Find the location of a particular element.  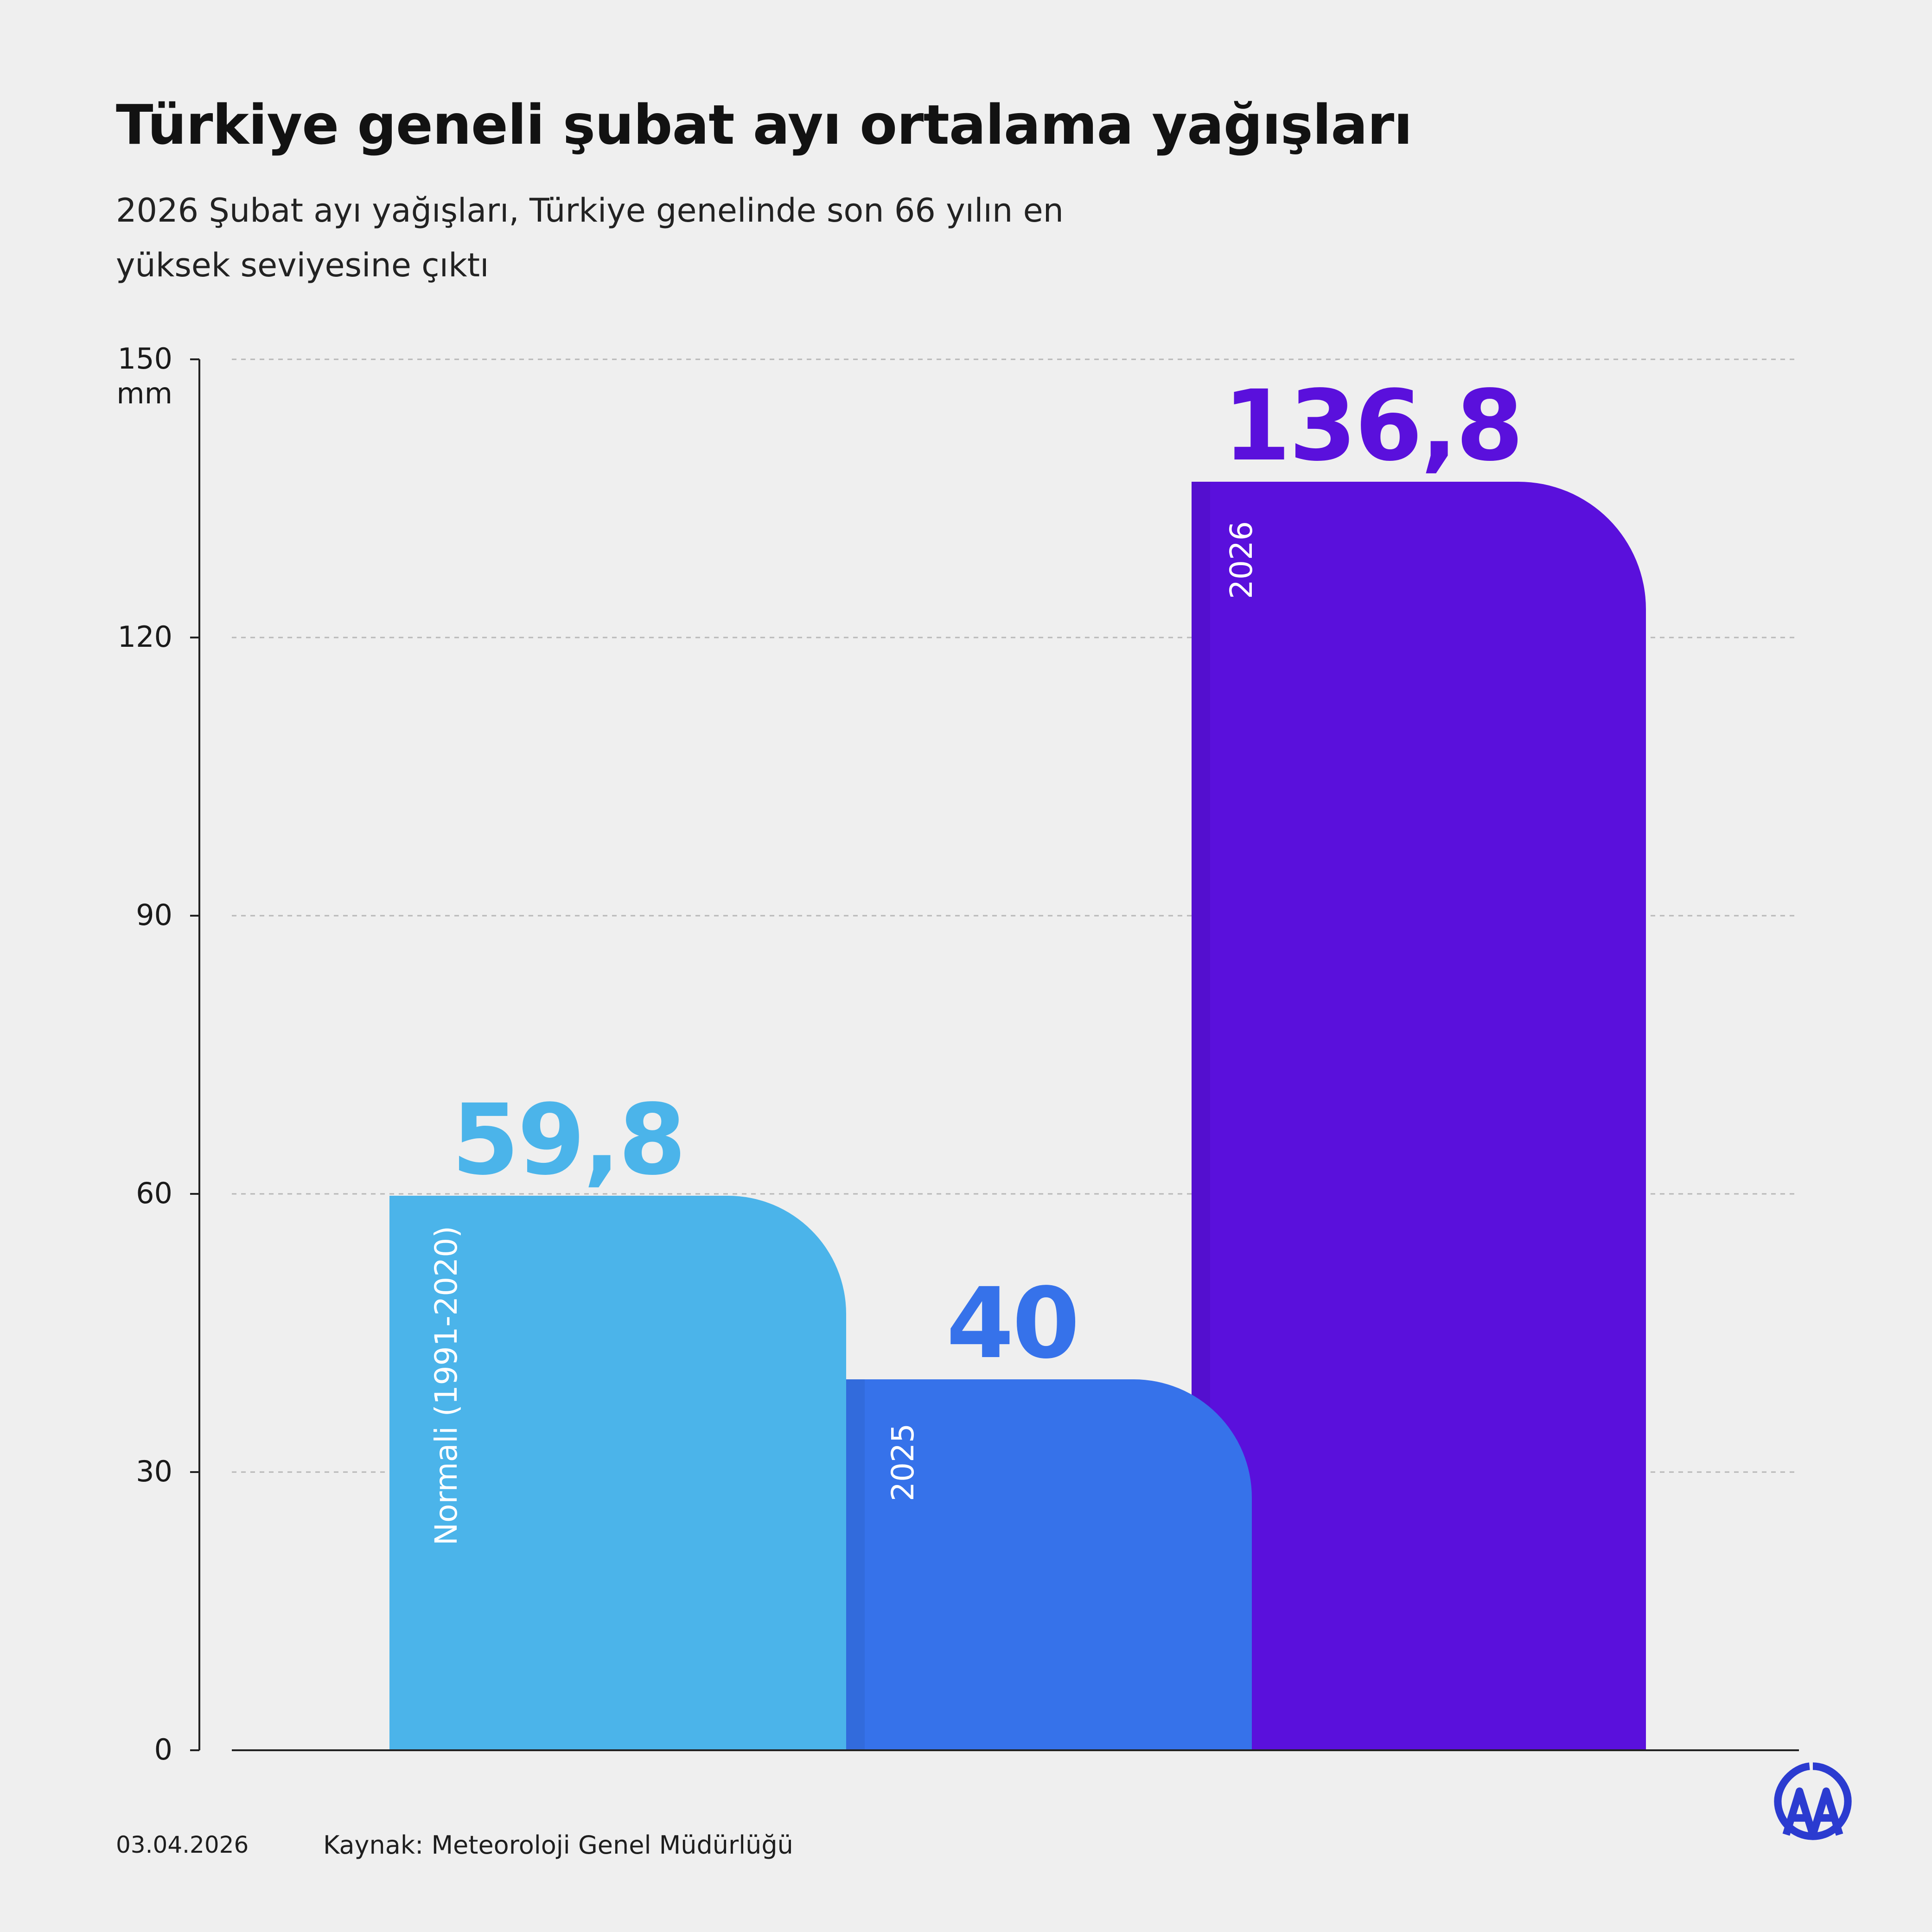

footer-date: 03.04.2026 is located at coordinates (182, 1845).